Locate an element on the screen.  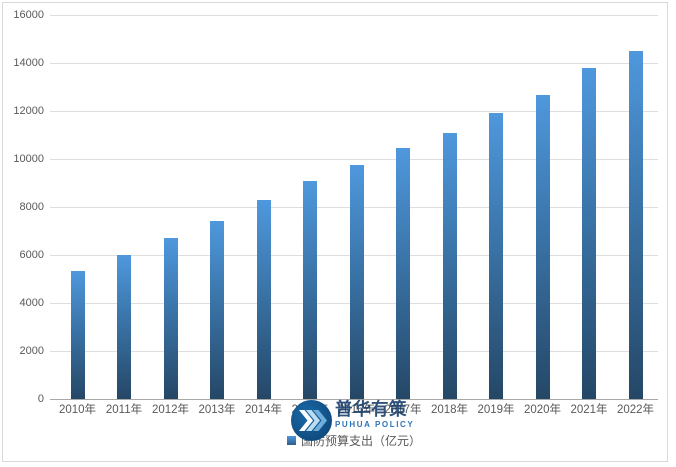
bar-2022年 is located at coordinates (635, 224).